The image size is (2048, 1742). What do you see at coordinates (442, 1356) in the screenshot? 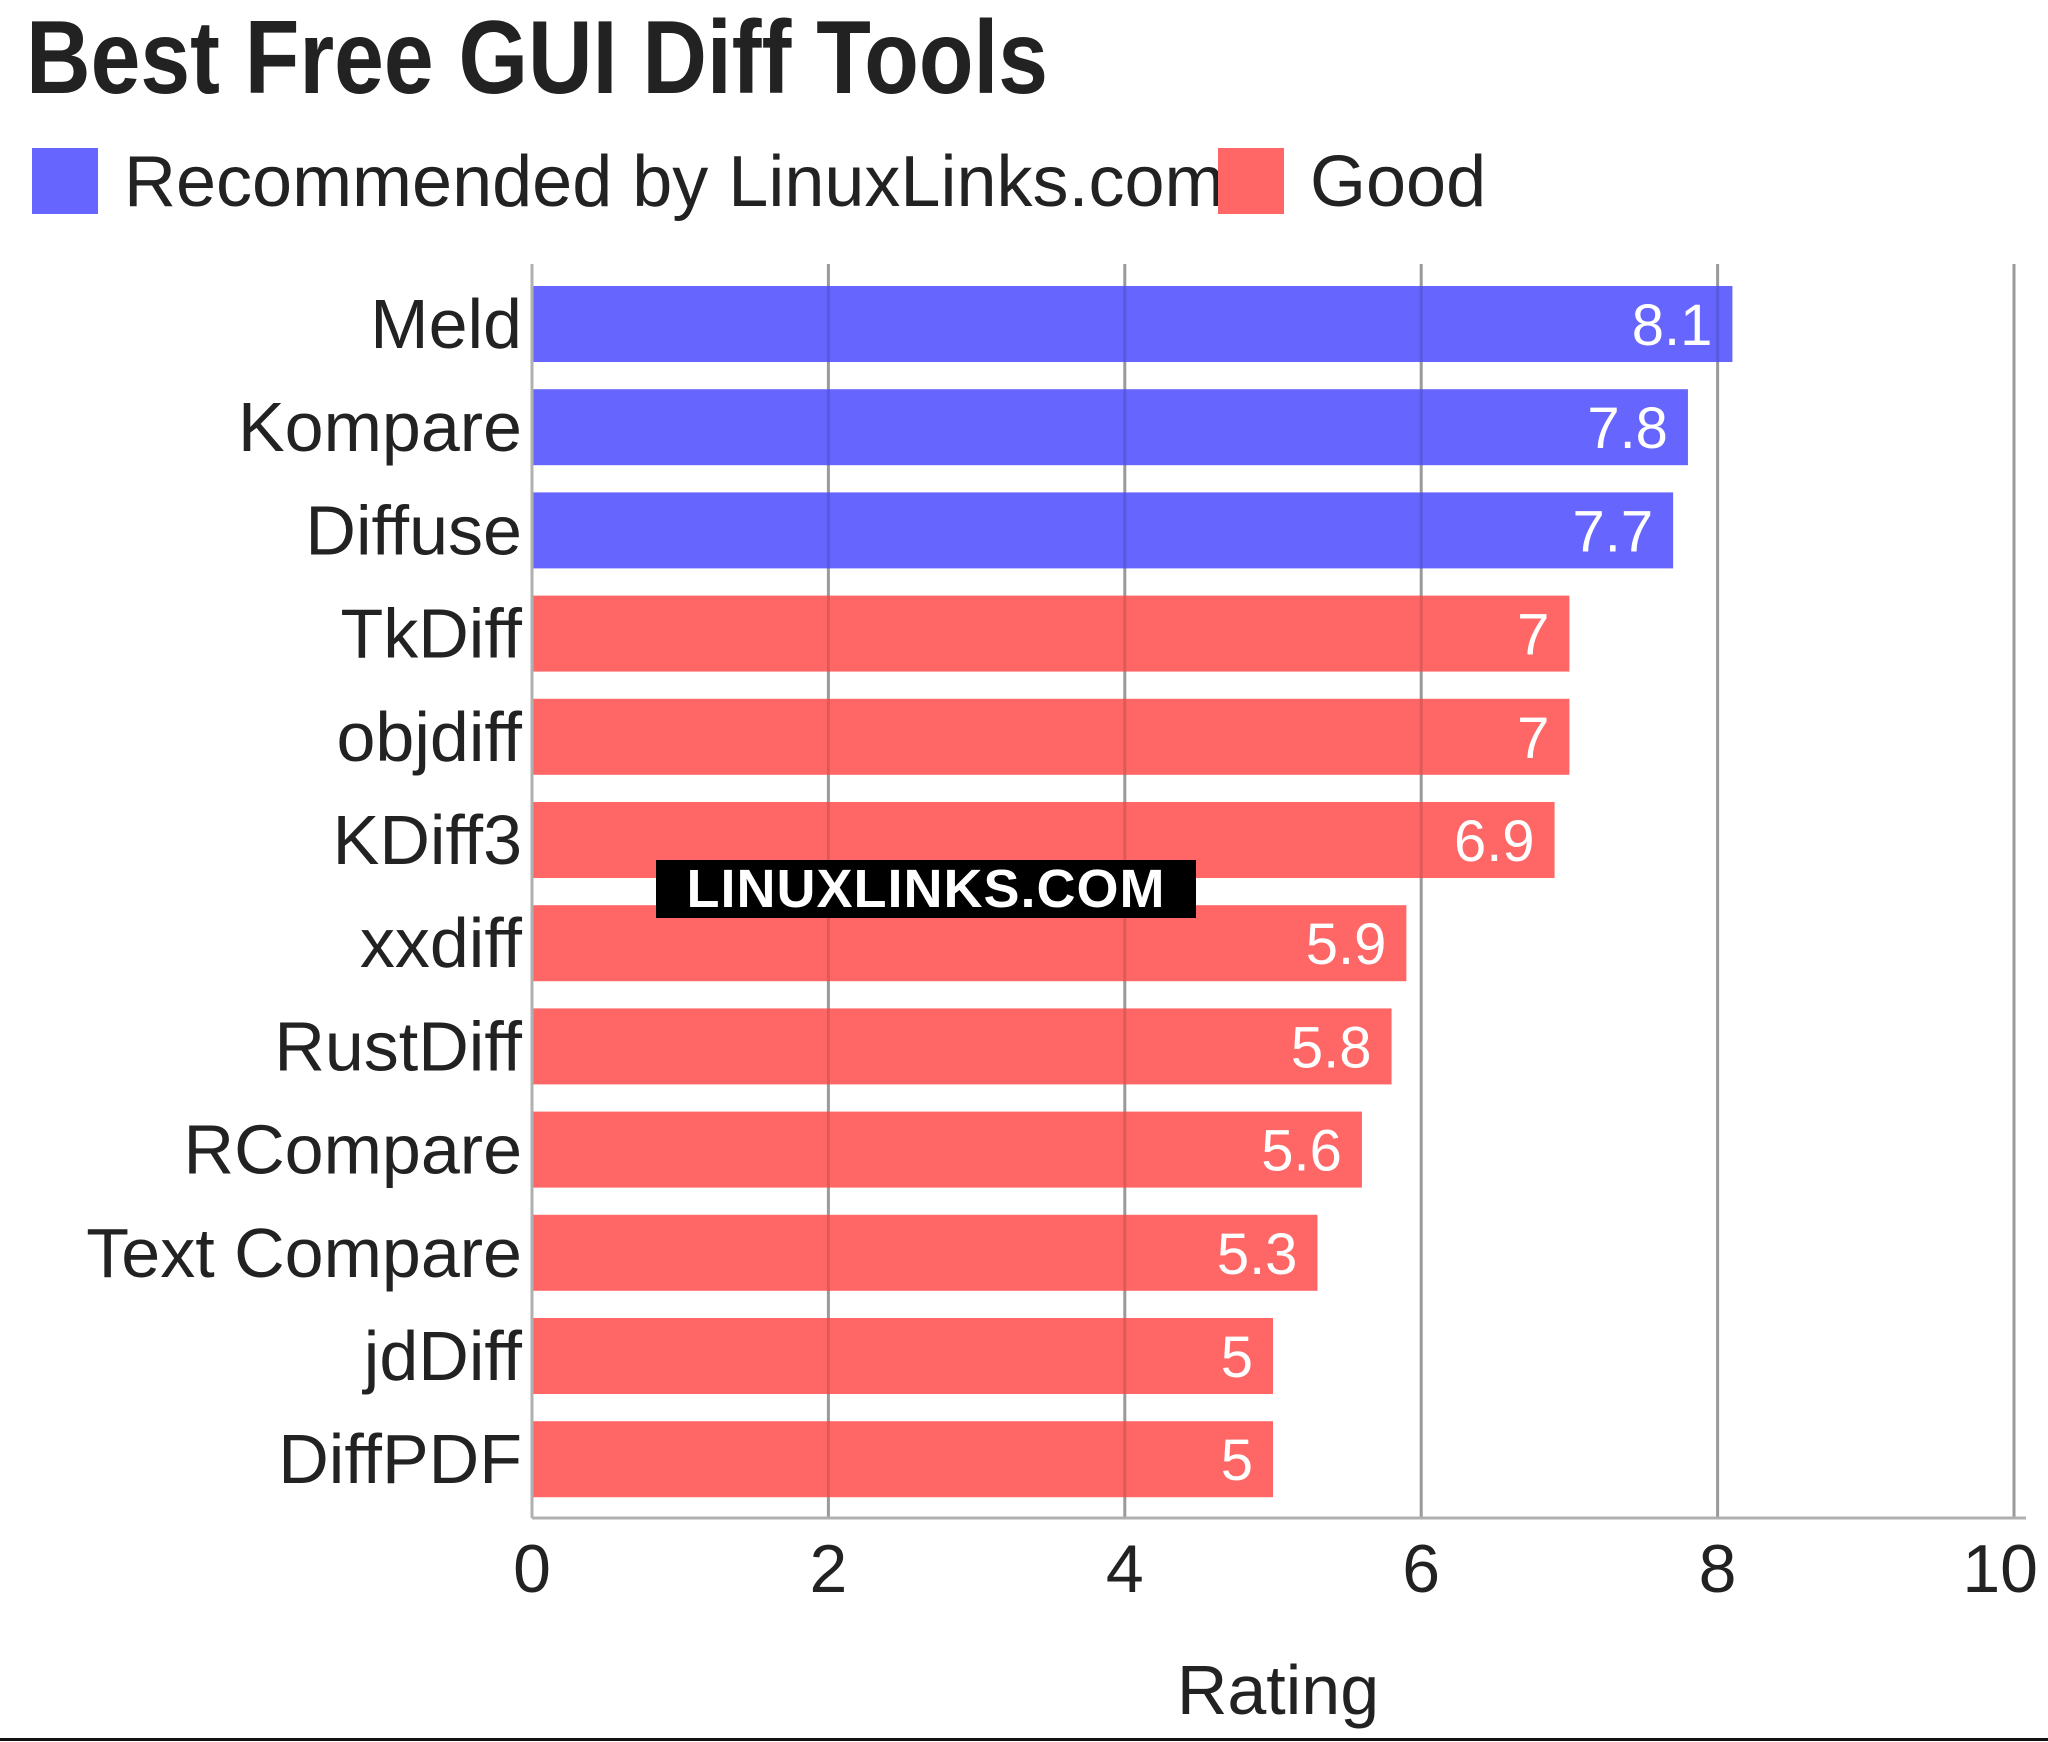
I see `category-label-10: jdDiff` at bounding box center [442, 1356].